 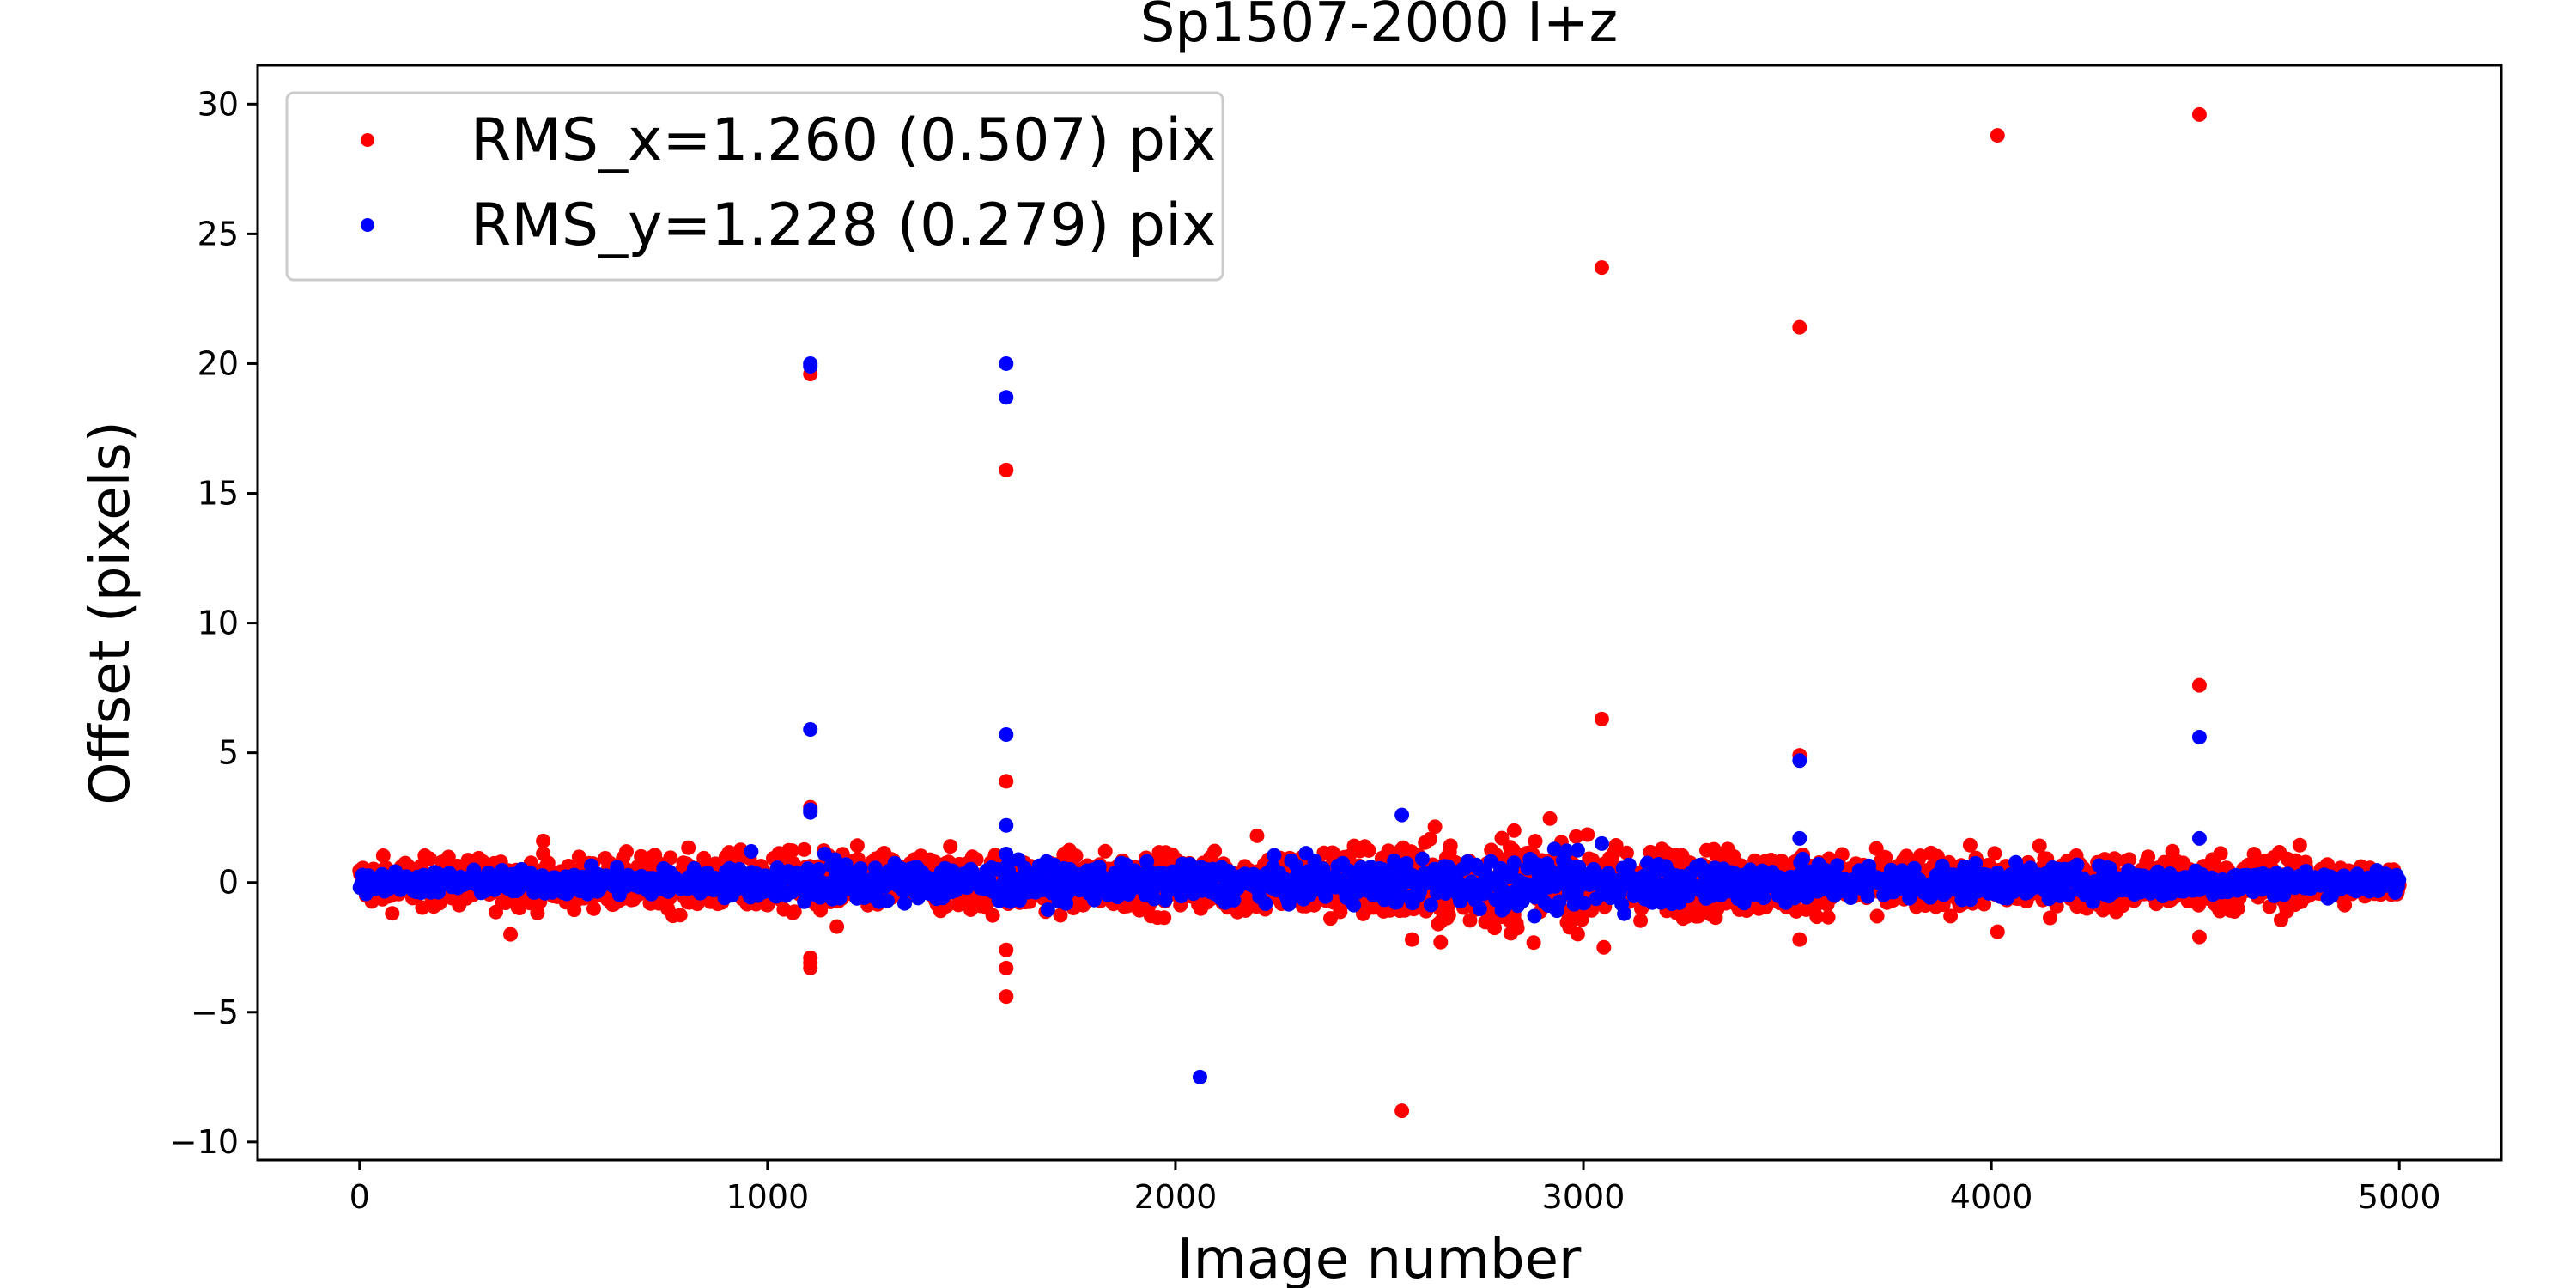 What do you see at coordinates (1583, 1197) in the screenshot?
I see `x-tick-label: 3000` at bounding box center [1583, 1197].